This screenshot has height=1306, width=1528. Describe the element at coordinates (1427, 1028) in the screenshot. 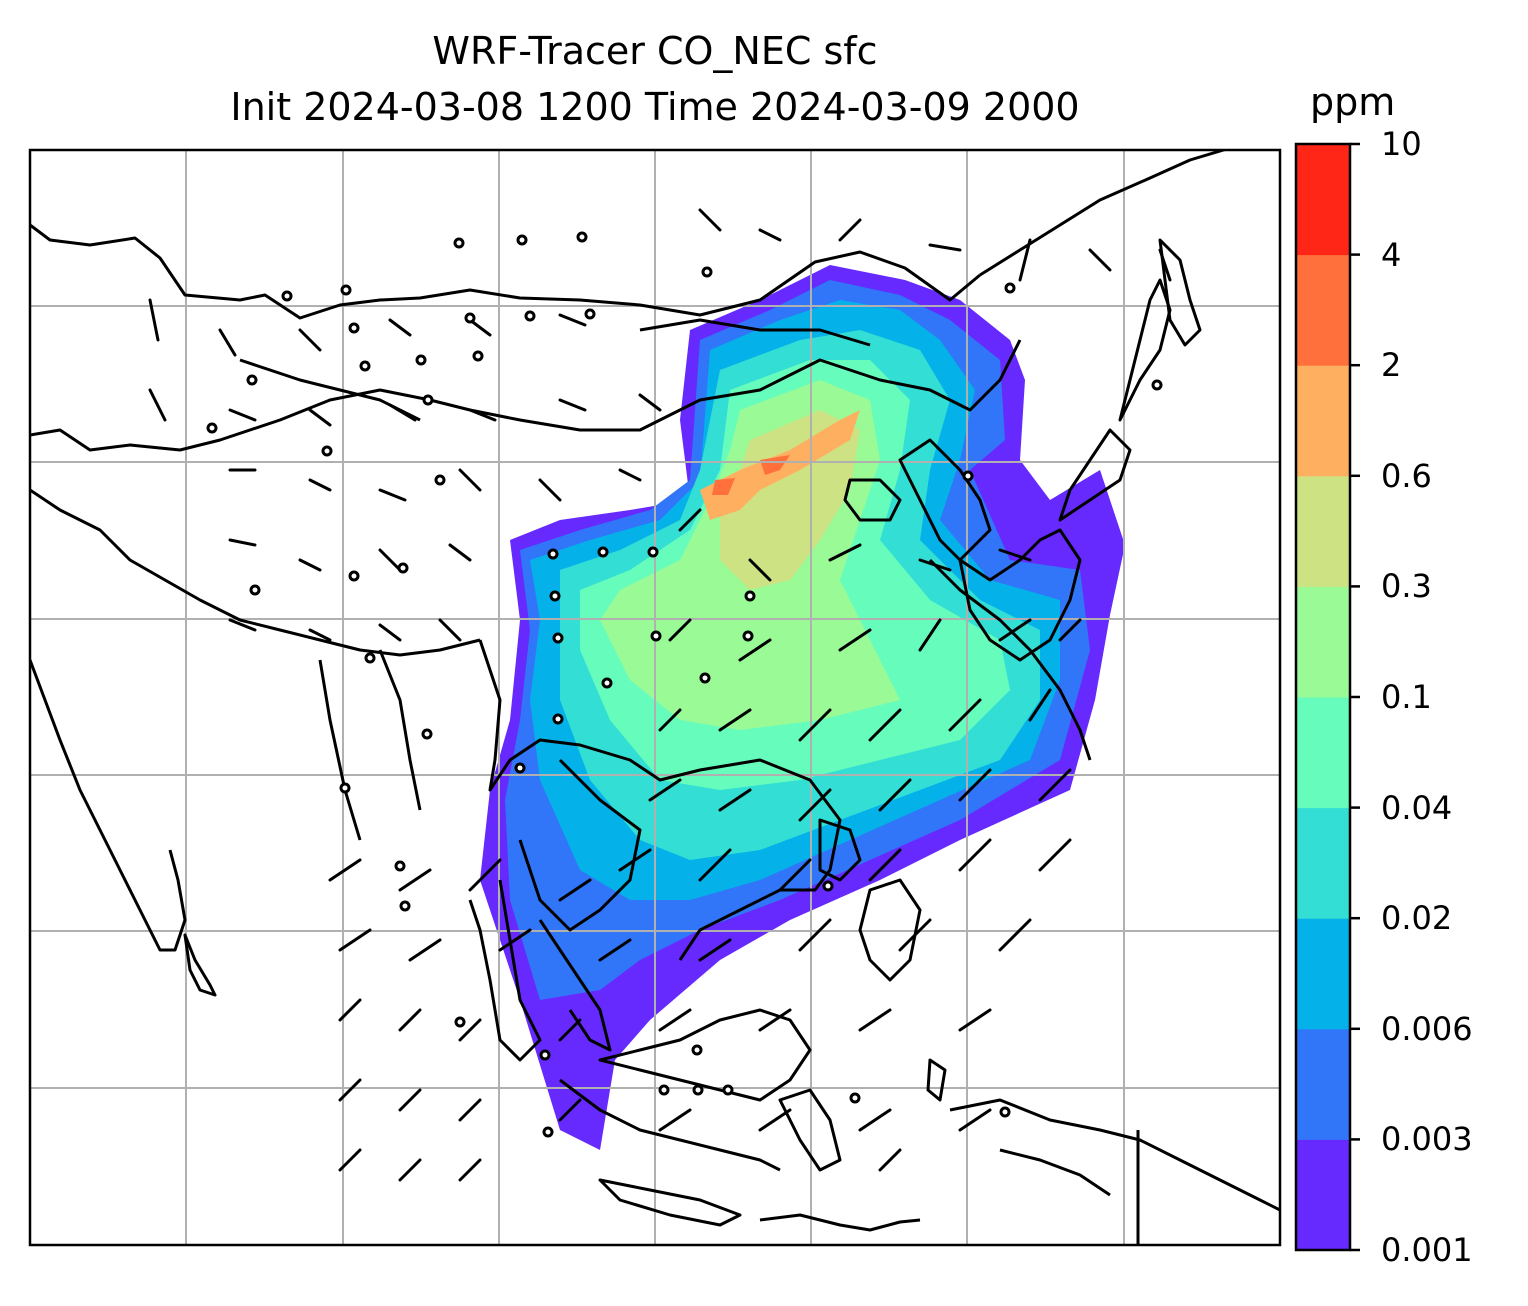

I see `colorbar-tick-label: 0.006` at that location.